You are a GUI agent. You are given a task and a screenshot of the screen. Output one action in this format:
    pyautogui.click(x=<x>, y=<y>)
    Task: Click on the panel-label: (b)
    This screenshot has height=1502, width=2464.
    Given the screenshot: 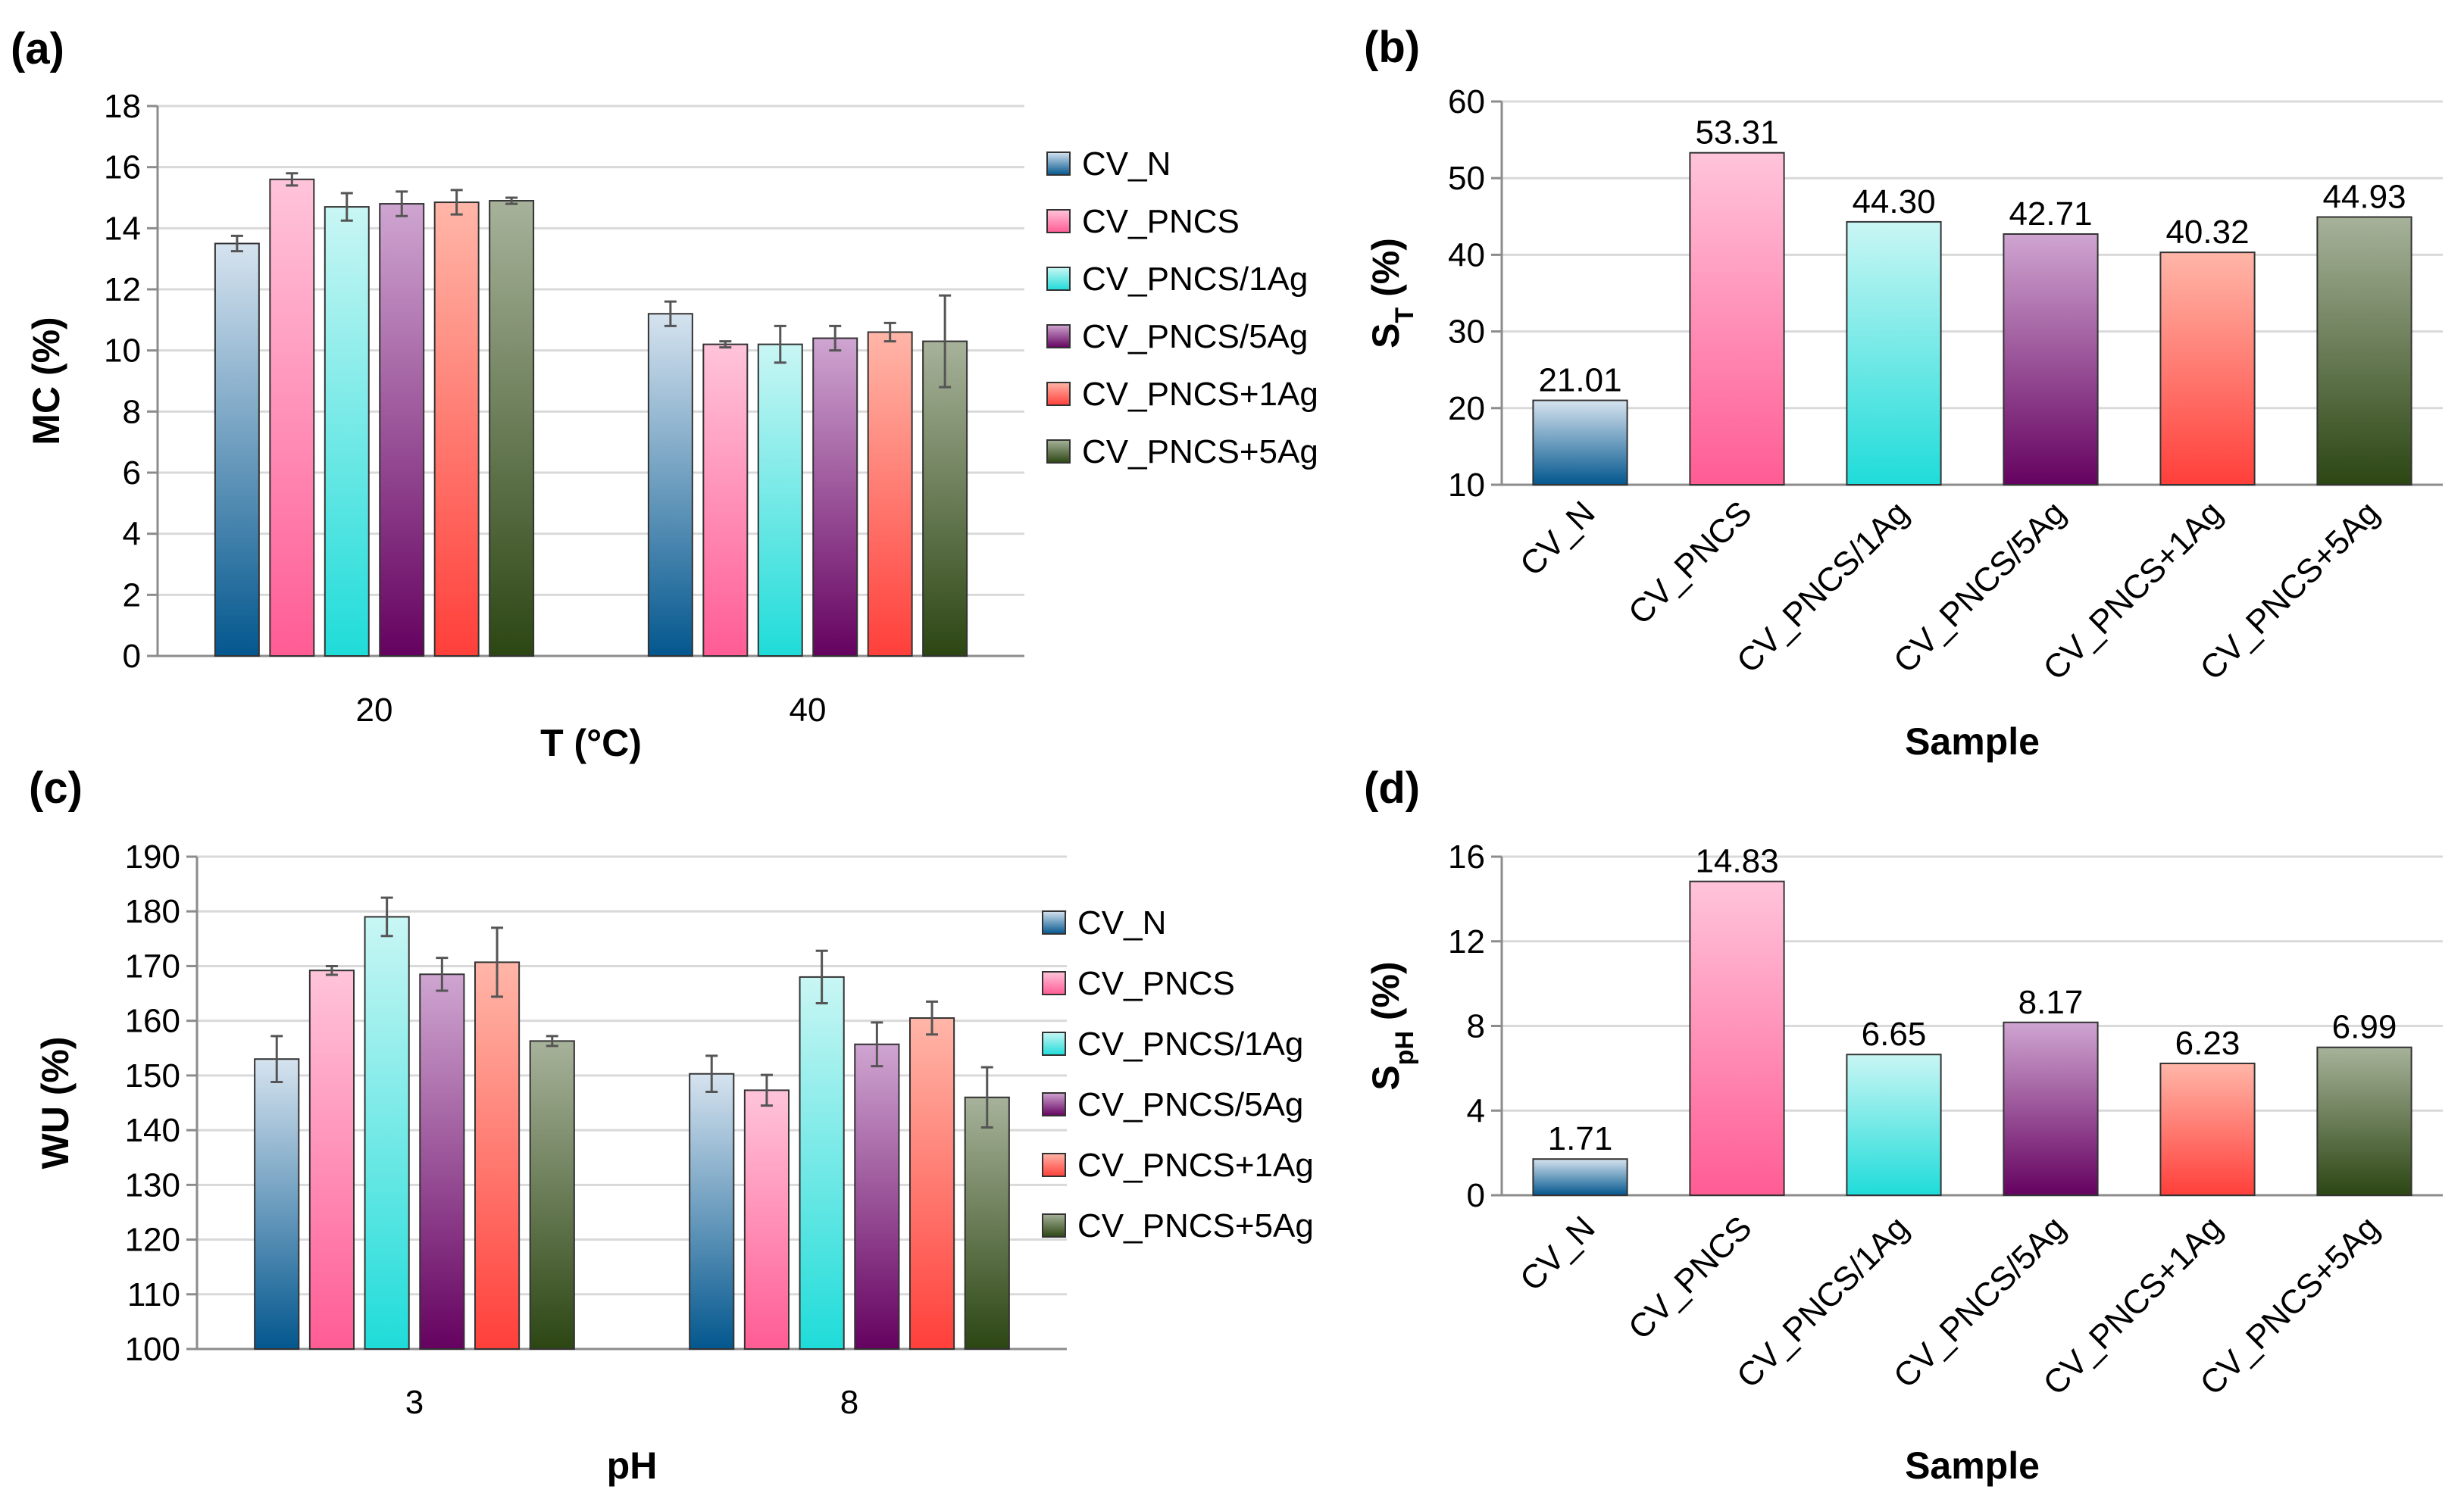 What is the action you would take?
    pyautogui.click(x=1392, y=47)
    